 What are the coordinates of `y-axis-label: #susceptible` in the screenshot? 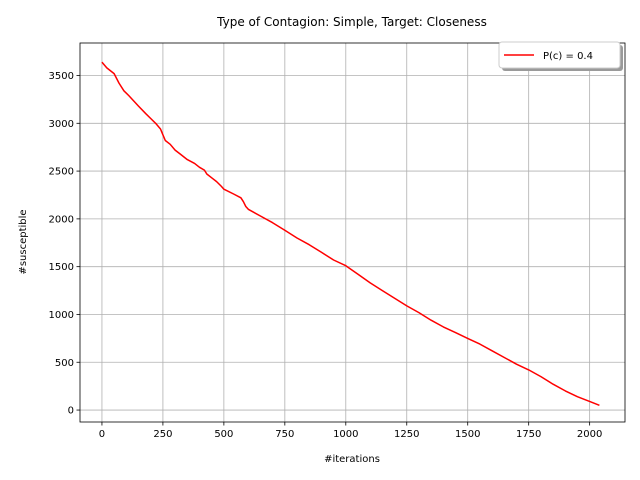 It's located at (23, 241).